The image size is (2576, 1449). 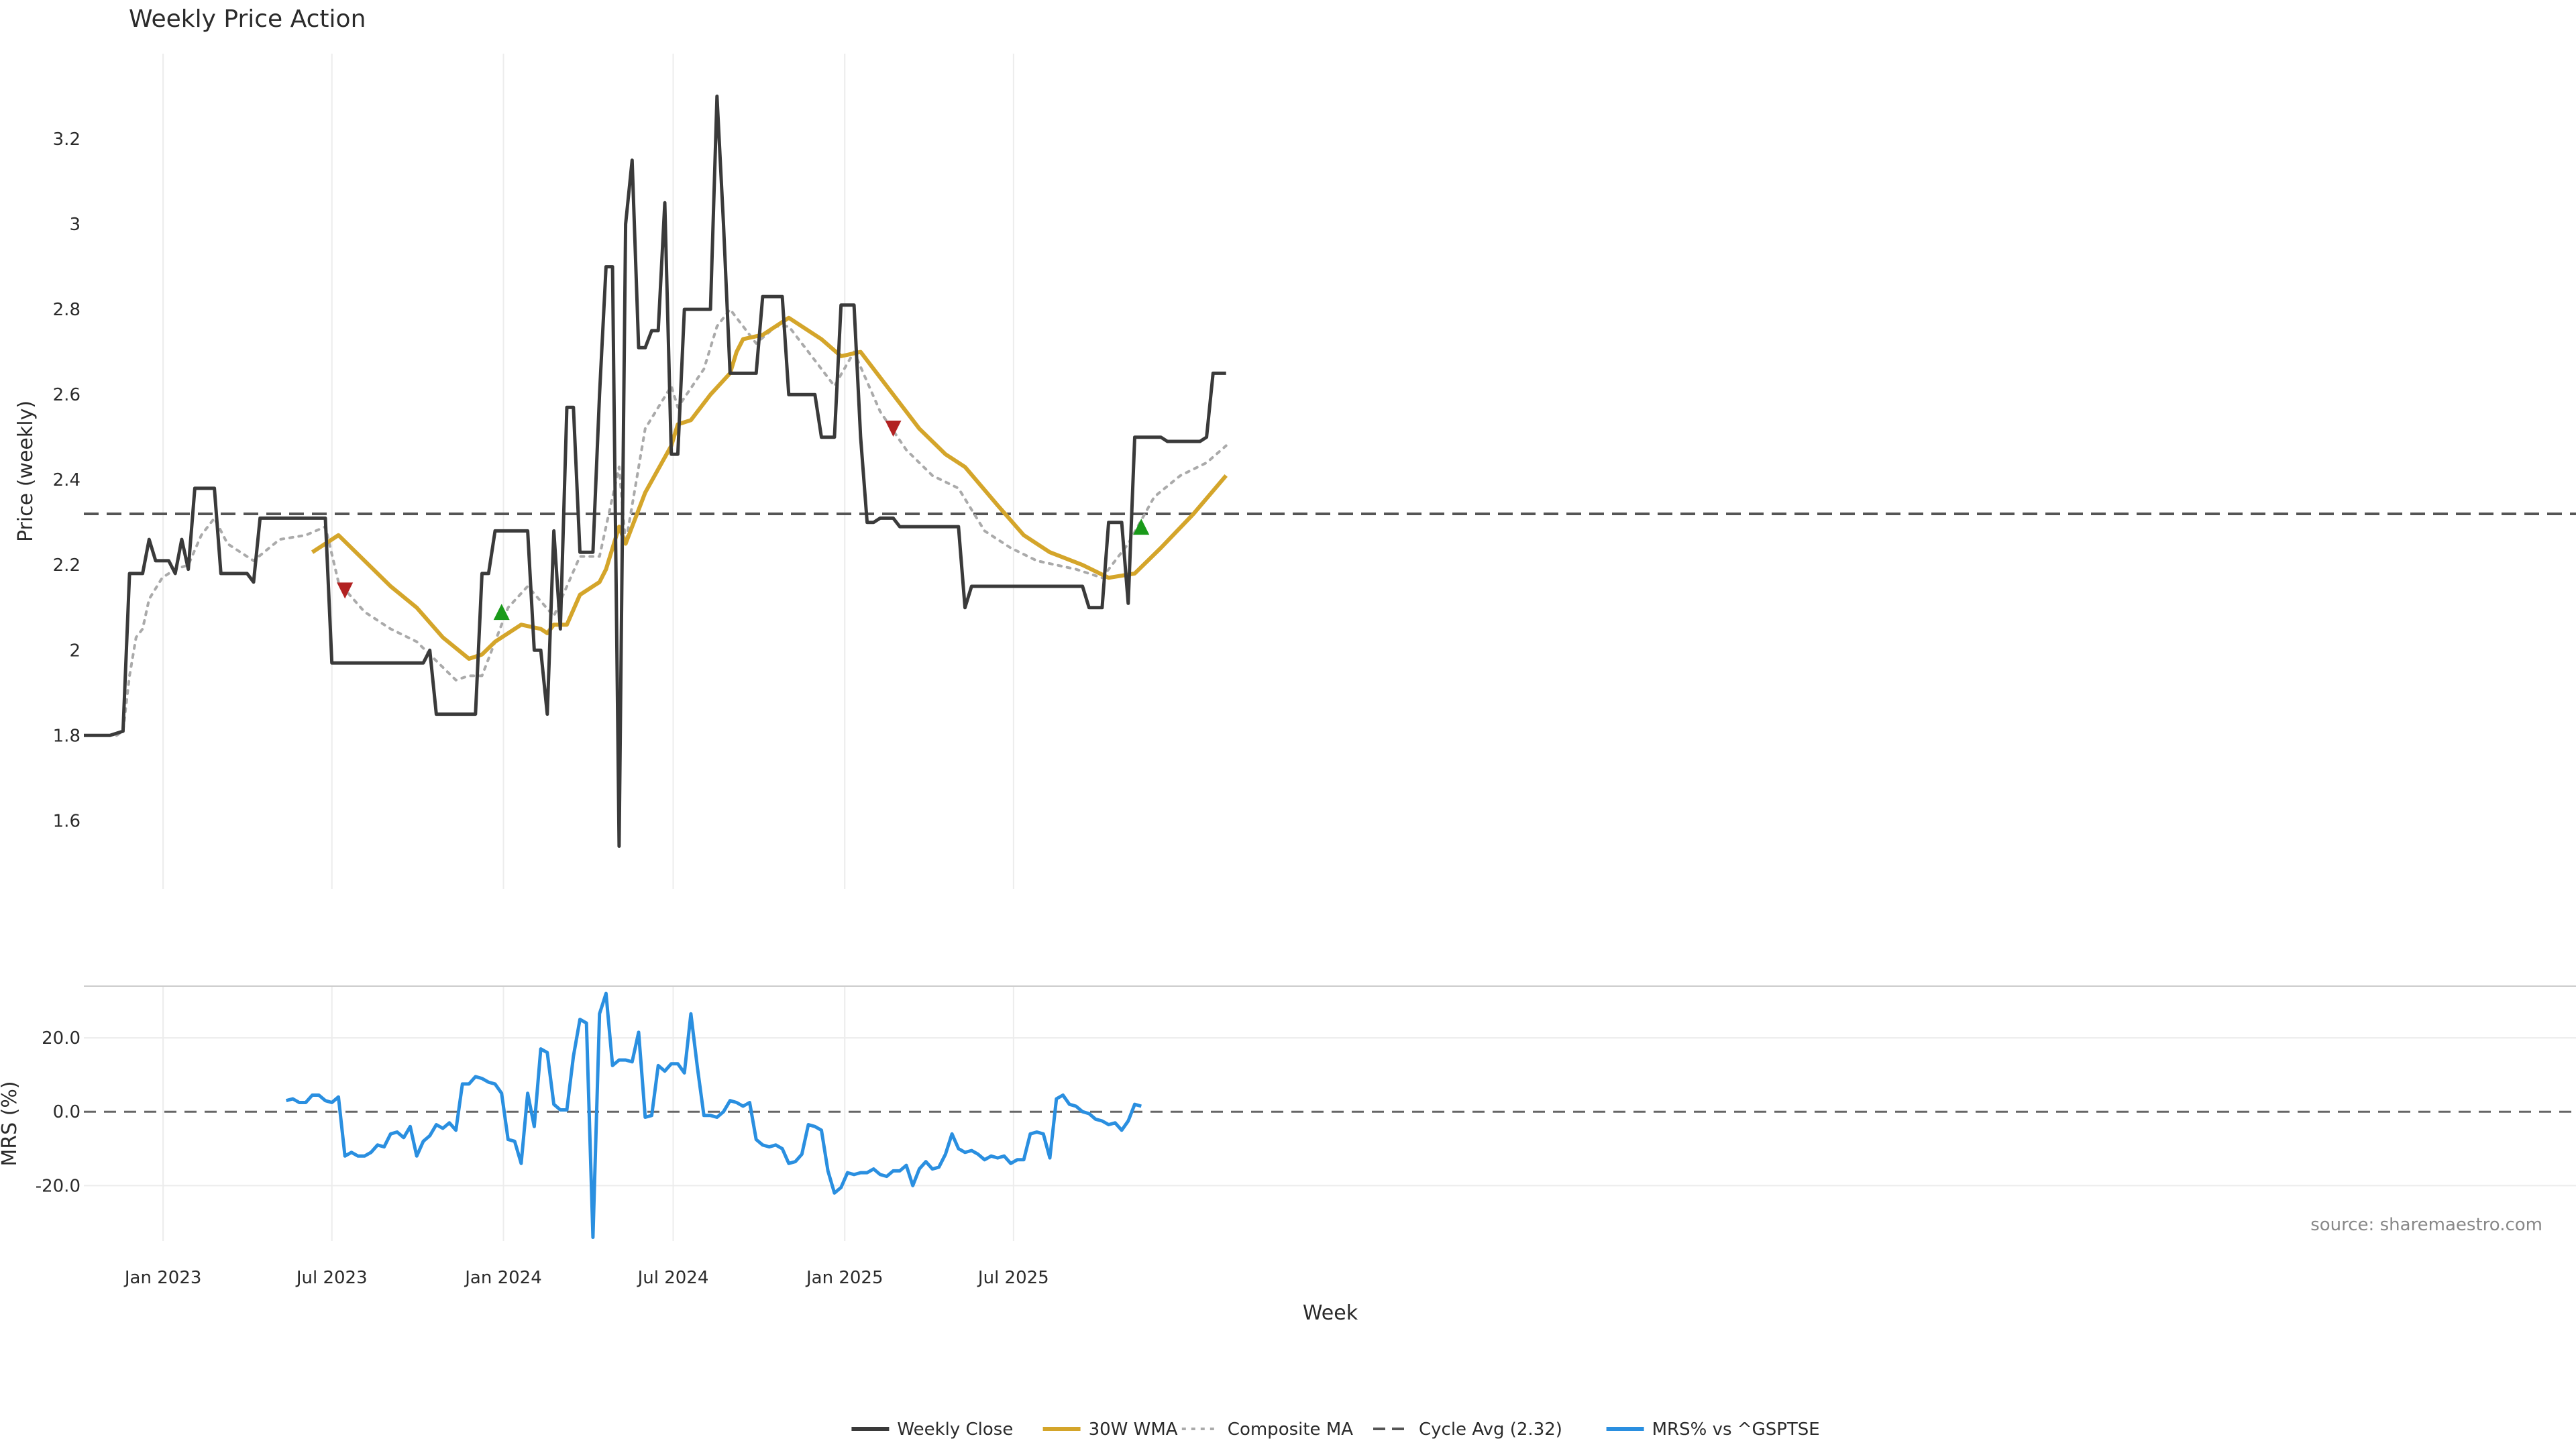 What do you see at coordinates (66, 736) in the screenshot?
I see `price-y-tick-label: 1.8` at bounding box center [66, 736].